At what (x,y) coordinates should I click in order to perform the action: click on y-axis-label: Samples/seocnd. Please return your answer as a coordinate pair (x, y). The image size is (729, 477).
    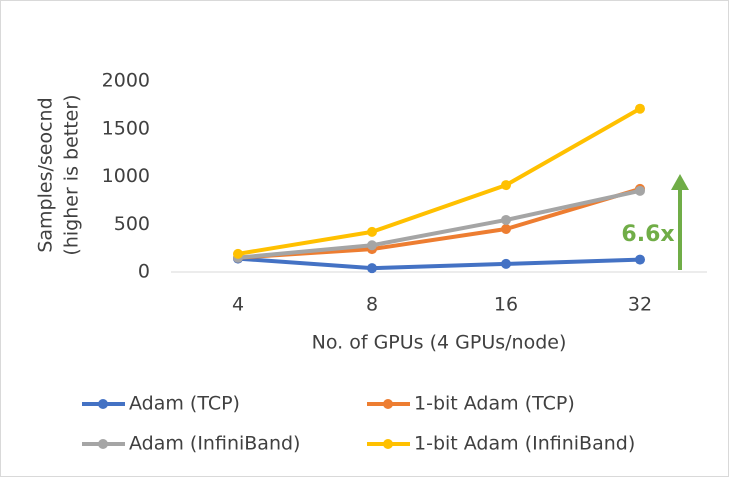
    Looking at the image, I should click on (46, 174).